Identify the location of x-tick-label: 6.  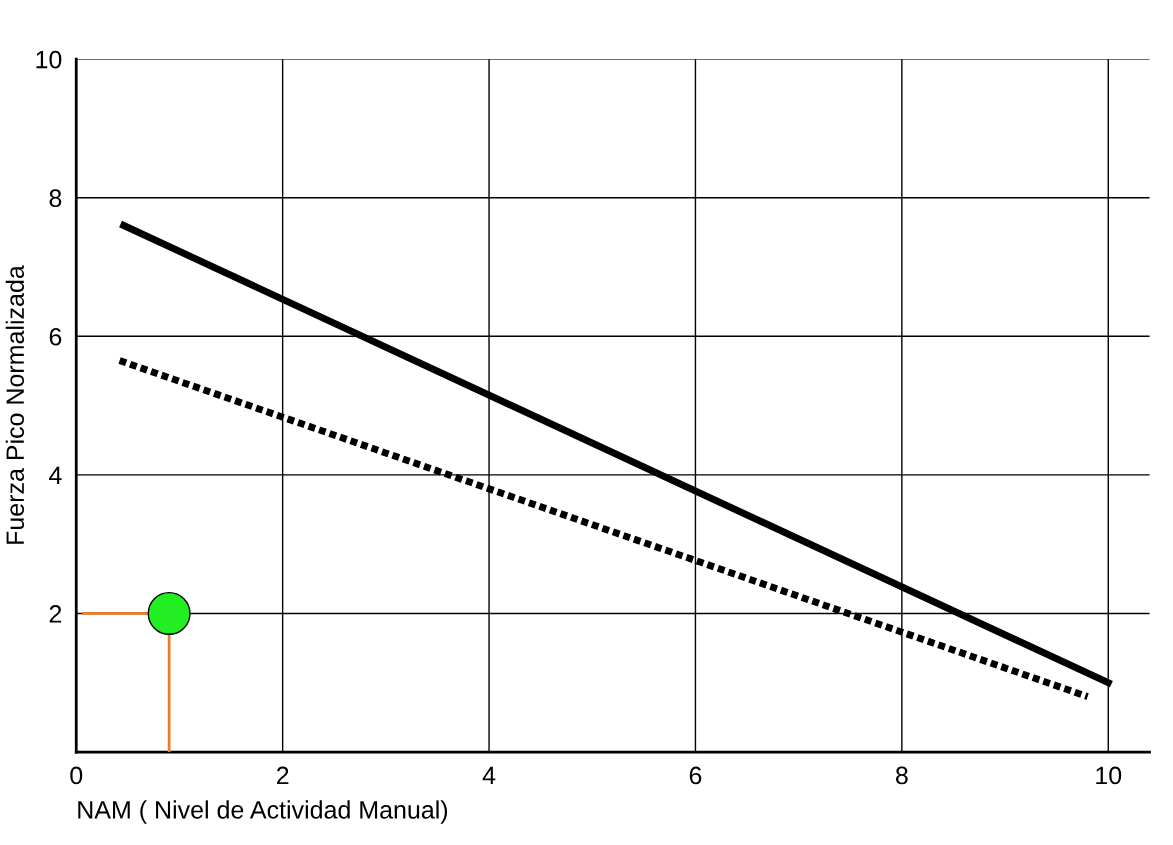
(695, 775).